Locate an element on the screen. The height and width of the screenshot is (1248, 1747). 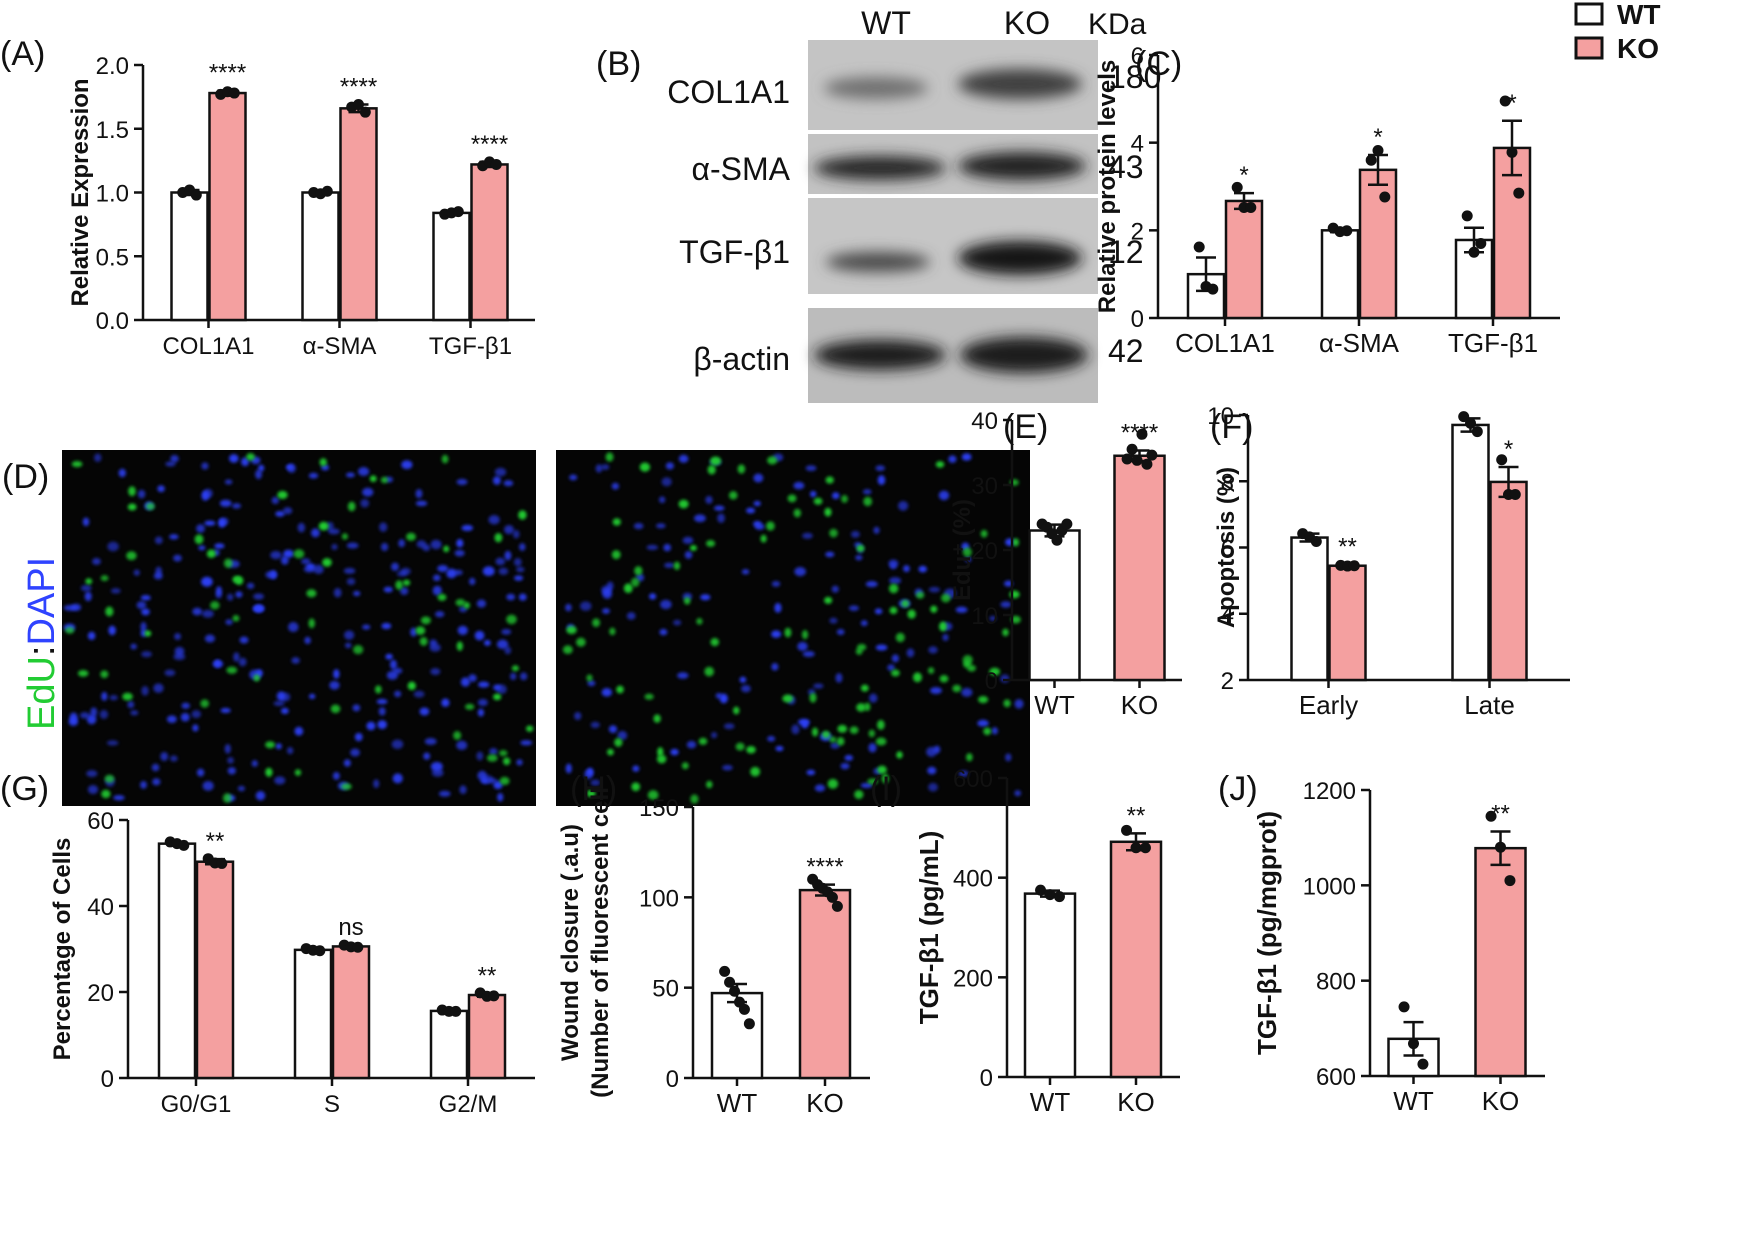
legend-swatch-ko is located at coordinates (1589, 48).